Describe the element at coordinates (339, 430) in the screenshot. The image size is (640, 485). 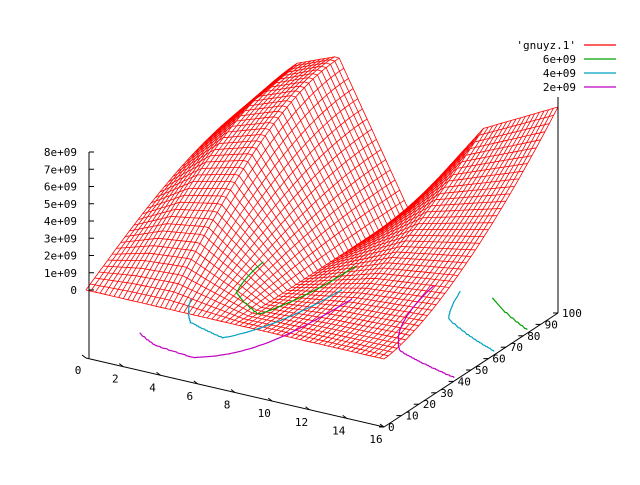
I see `x-tick-label: 14` at that location.